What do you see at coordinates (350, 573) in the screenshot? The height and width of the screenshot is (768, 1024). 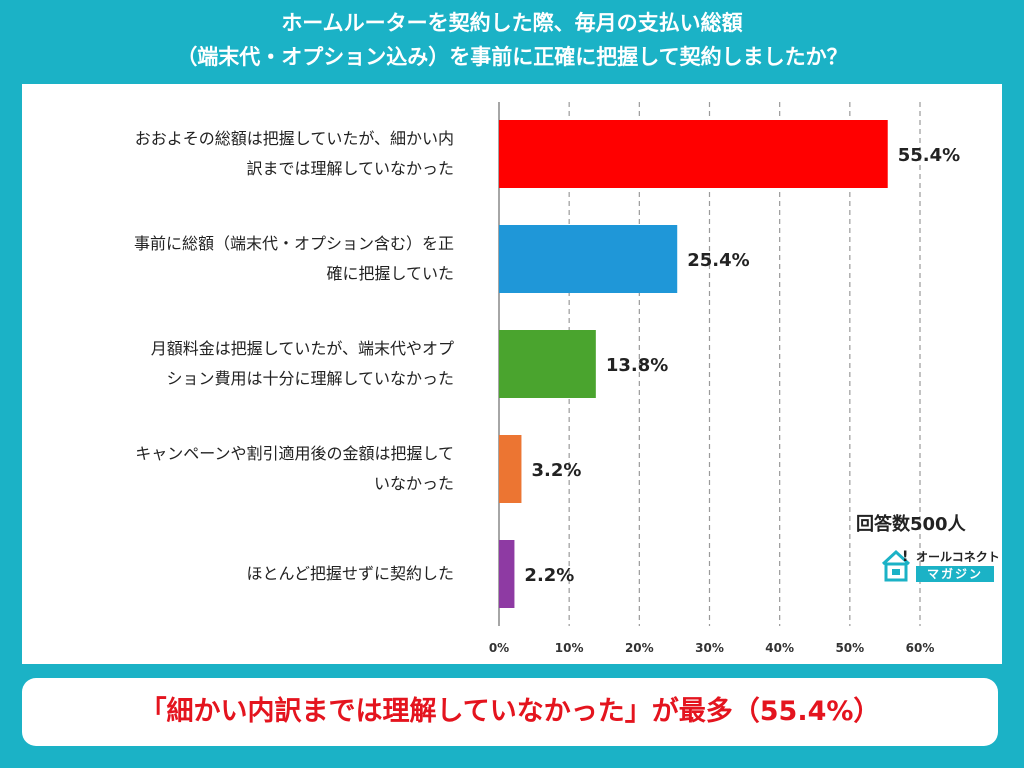 I see `category-label-line: ほとんど把握せずに契約した` at bounding box center [350, 573].